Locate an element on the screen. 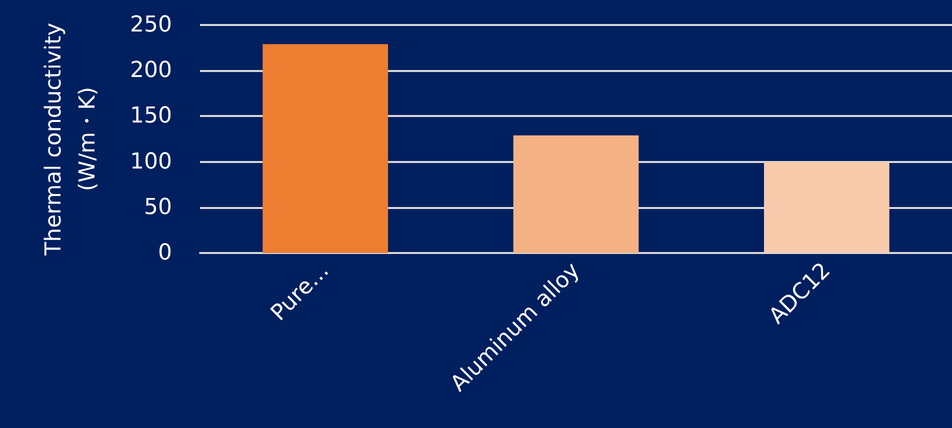 The width and height of the screenshot is (952, 428). y-tick-label: 0 is located at coordinates (165, 253).